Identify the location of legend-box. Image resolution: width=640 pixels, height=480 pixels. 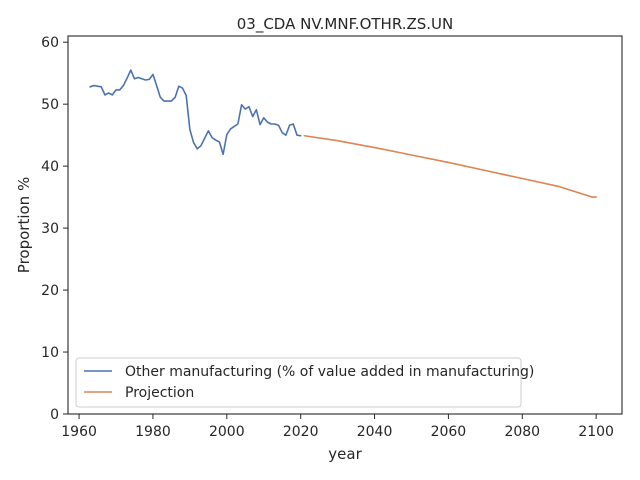
(298, 382).